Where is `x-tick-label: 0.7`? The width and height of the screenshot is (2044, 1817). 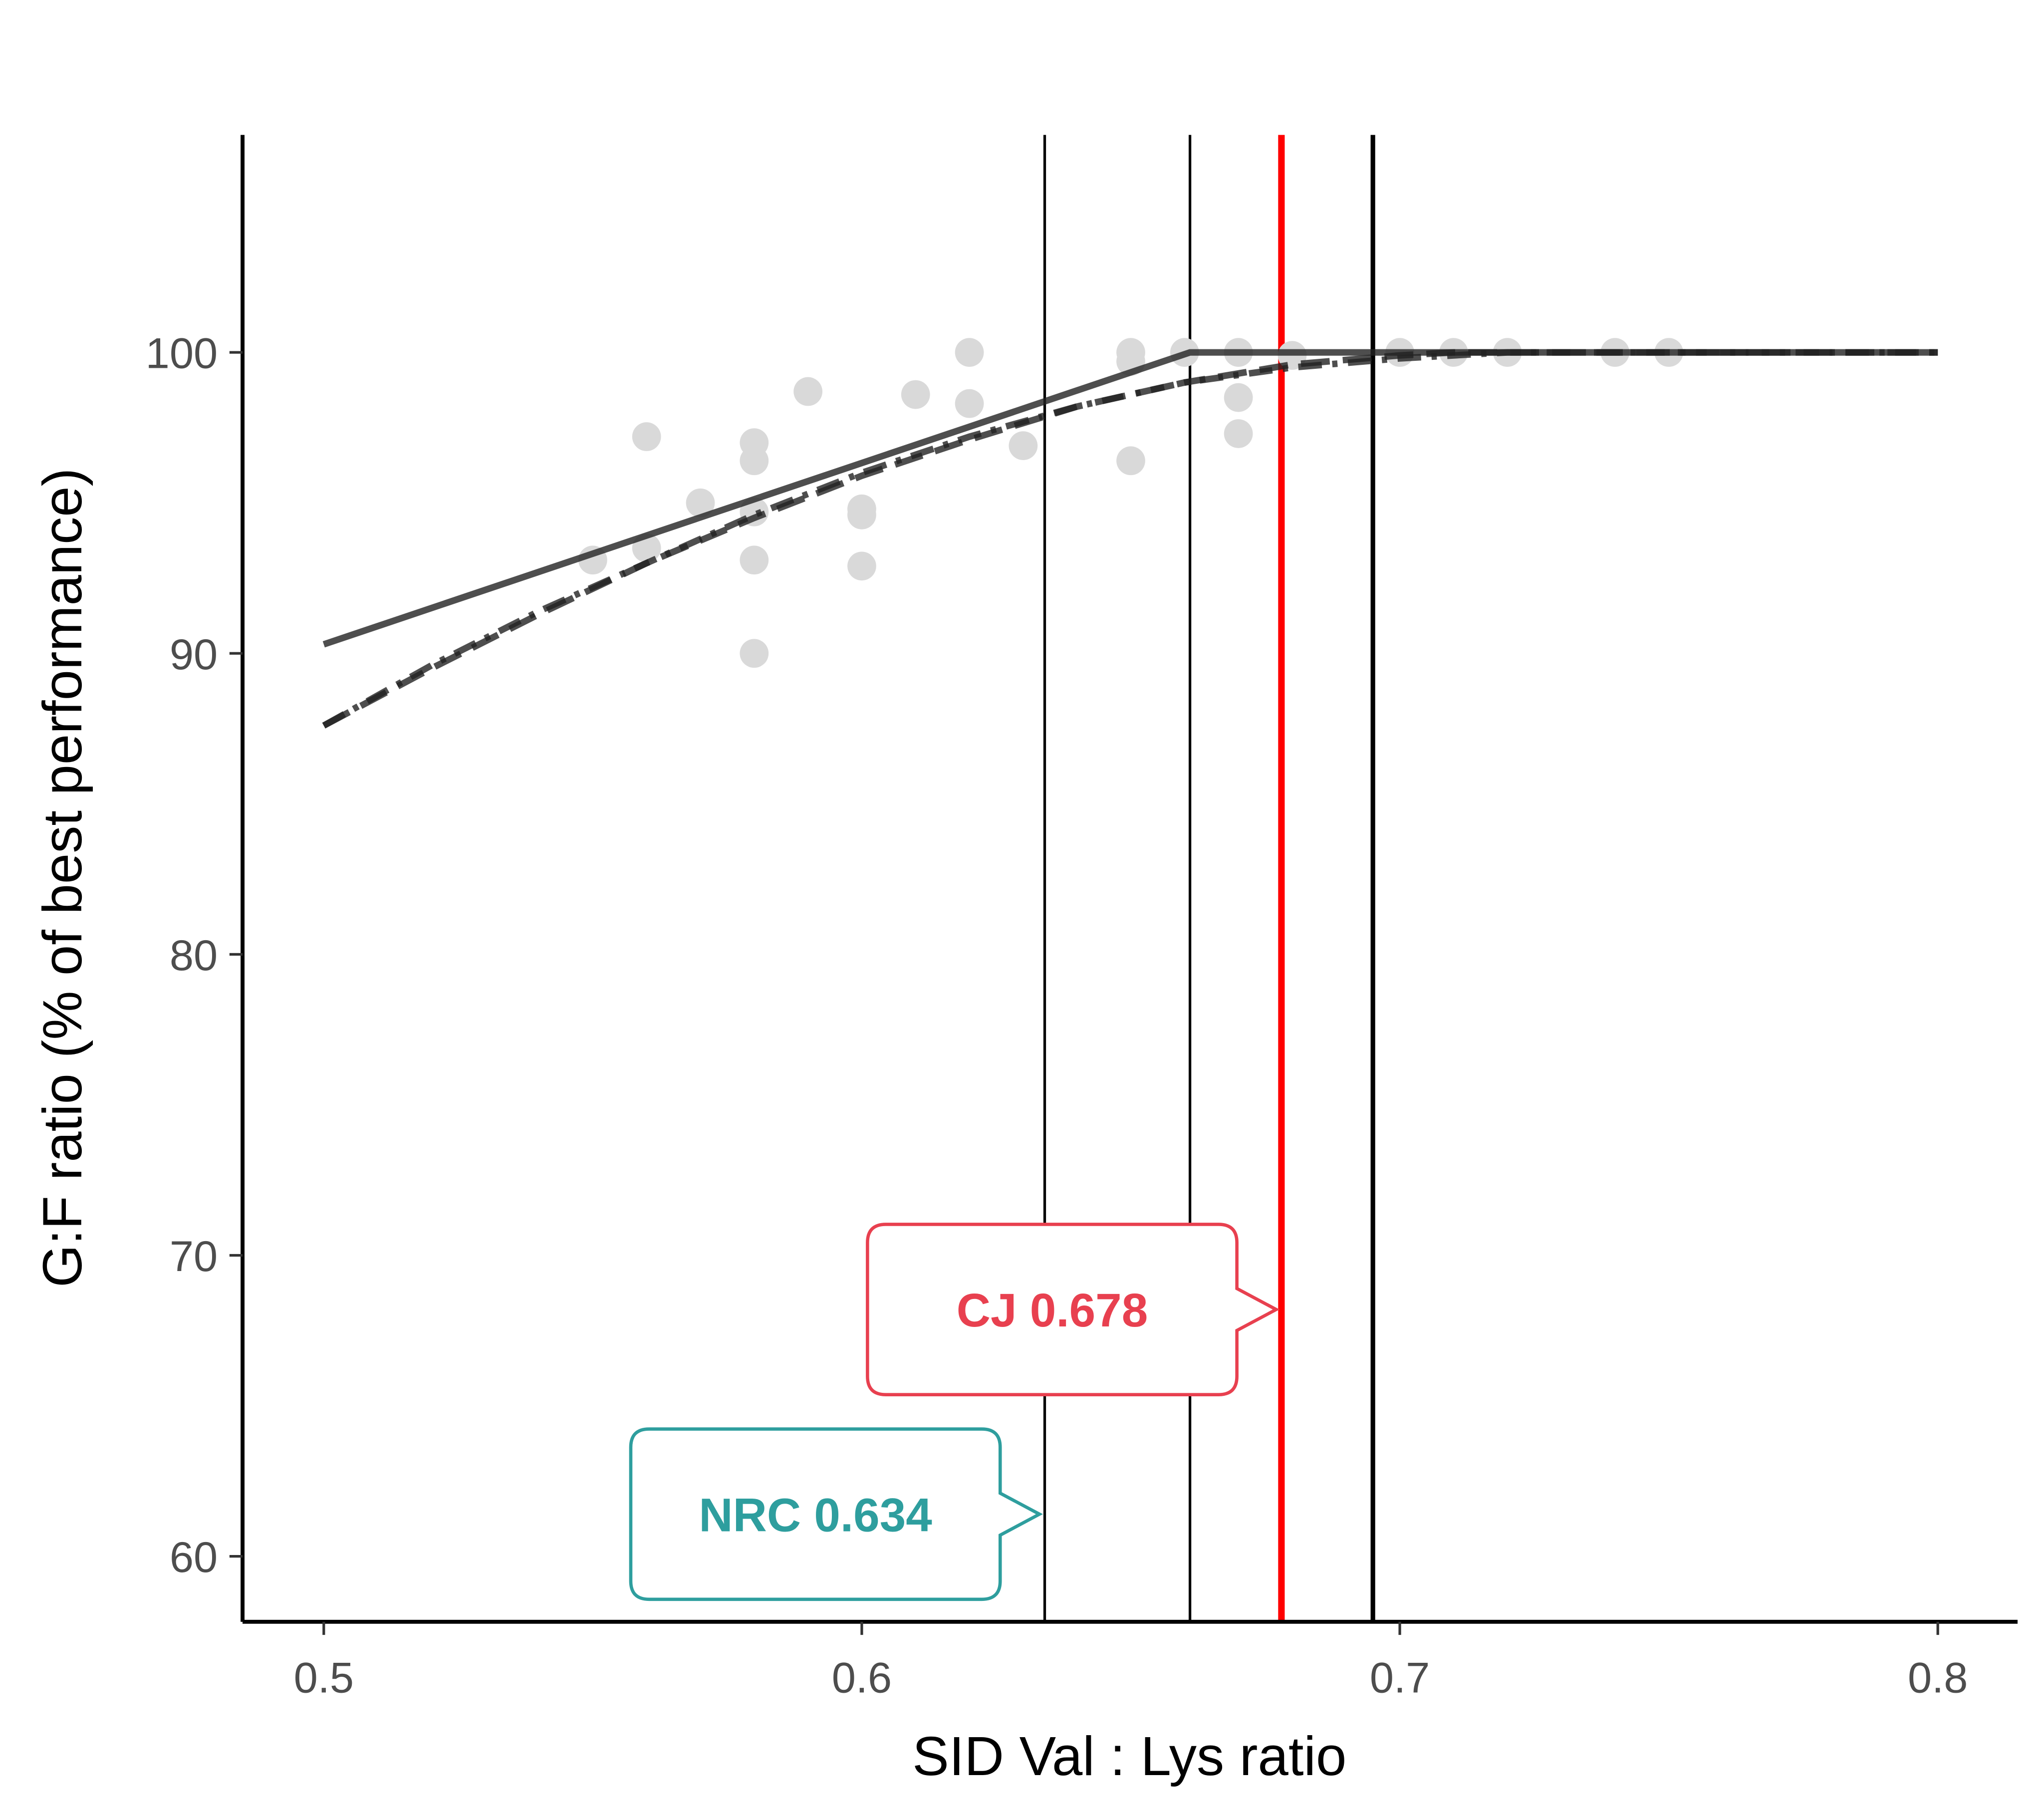 x-tick-label: 0.7 is located at coordinates (1400, 1678).